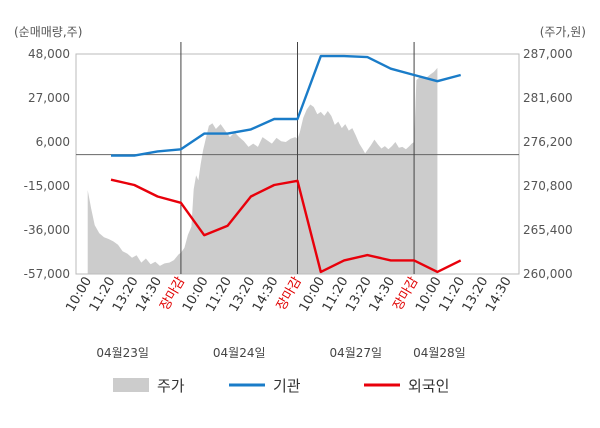 Image resolution: width=600 pixels, height=428 pixels. I want to click on right-tick-label: 265,400, so click(548, 230).